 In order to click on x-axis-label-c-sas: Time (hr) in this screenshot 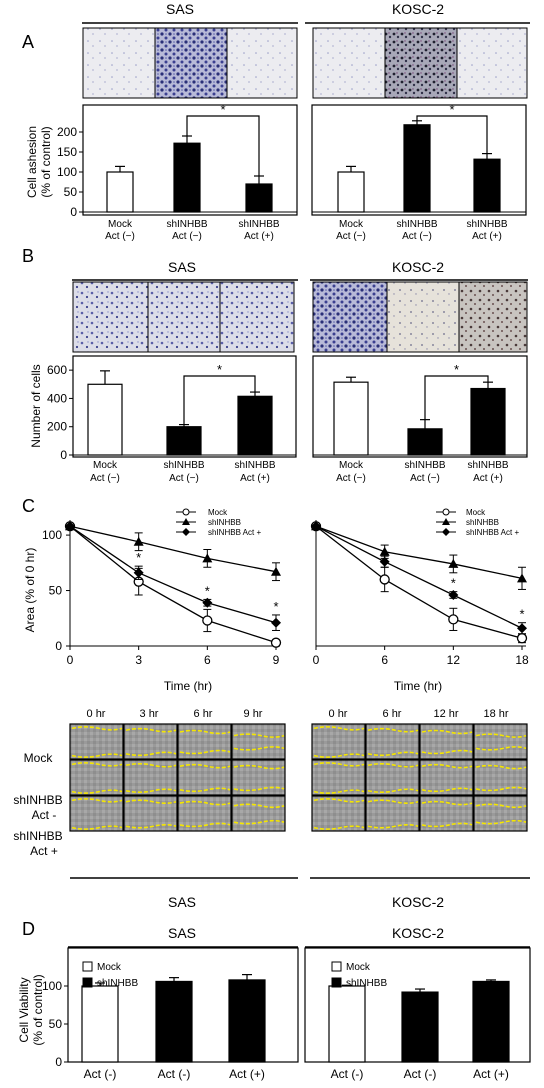, I will do `click(188, 686)`.